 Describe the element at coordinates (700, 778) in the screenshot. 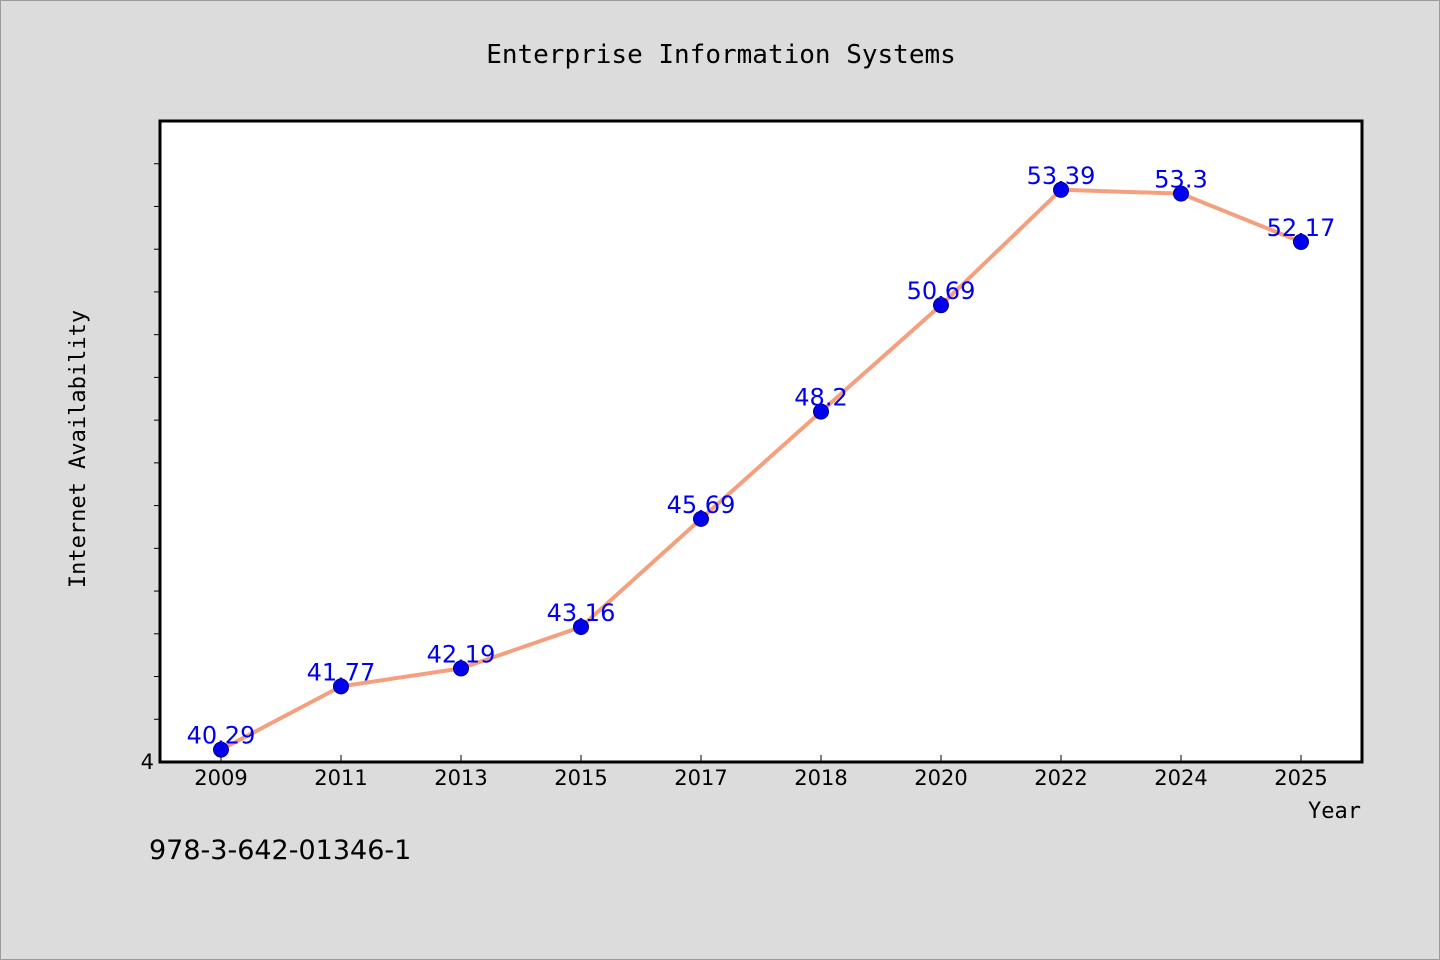

I see `x-tick-label: 2017` at that location.